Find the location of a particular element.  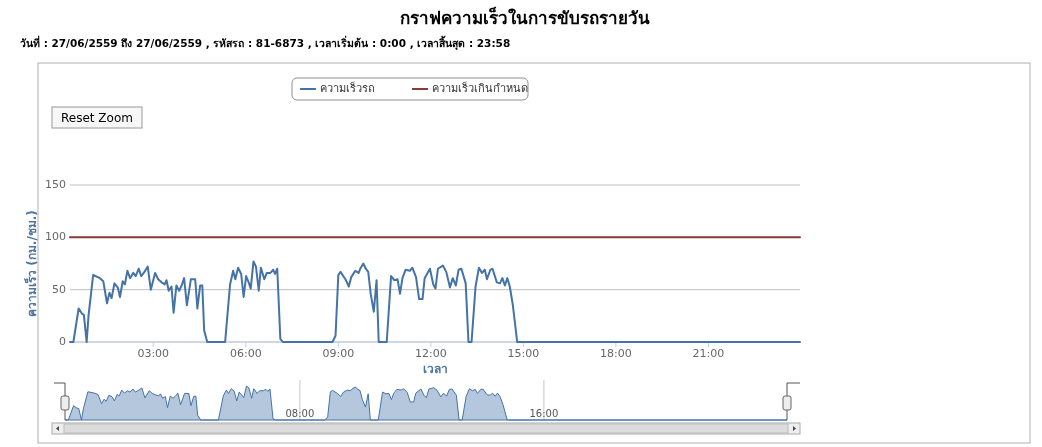

x-tick-label: 21:00 is located at coordinates (708, 353).